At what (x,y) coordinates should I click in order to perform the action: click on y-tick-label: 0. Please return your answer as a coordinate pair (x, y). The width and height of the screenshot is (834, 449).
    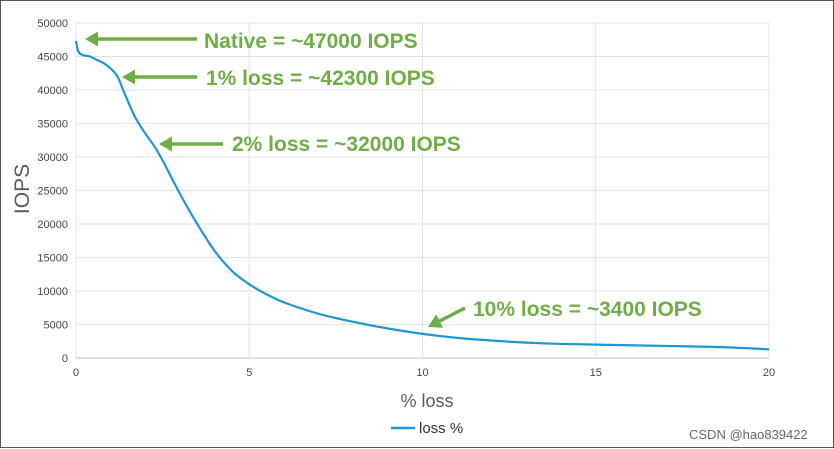
    Looking at the image, I should click on (65, 359).